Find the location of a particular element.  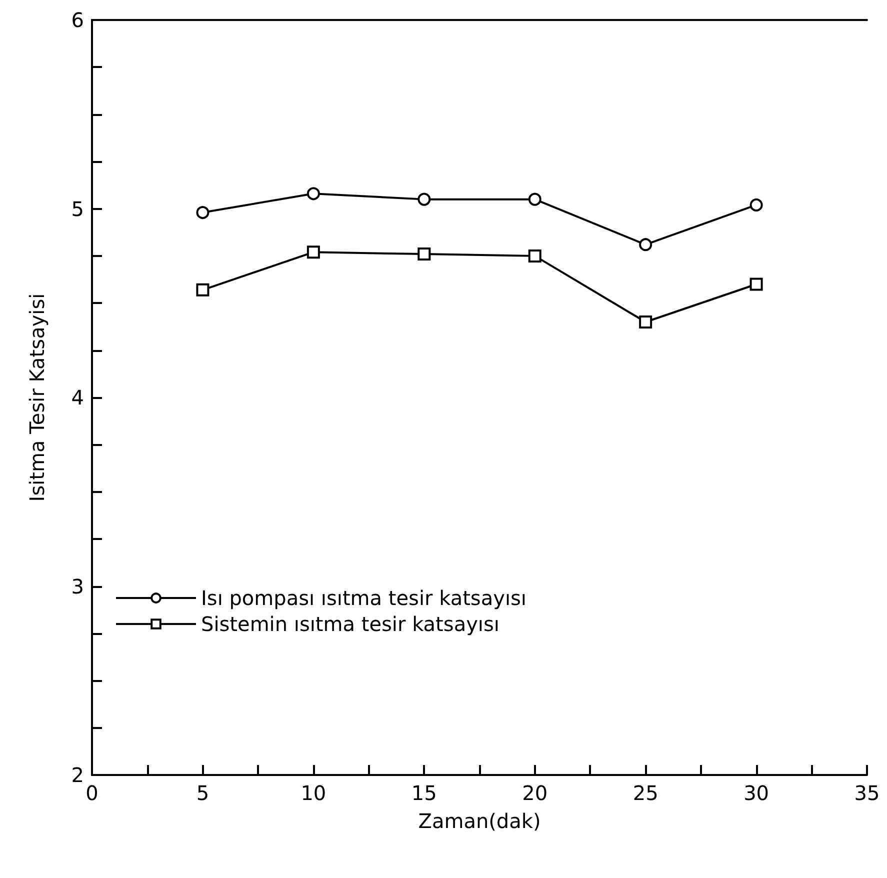

x-tick-label: 5 is located at coordinates (203, 793).